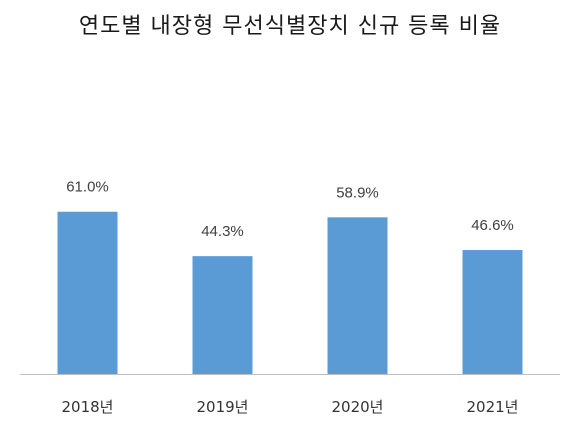  What do you see at coordinates (290, 26) in the screenshot?
I see `chart-title: 연도별 내장형 무선식별장치 신규 등록 비율` at bounding box center [290, 26].